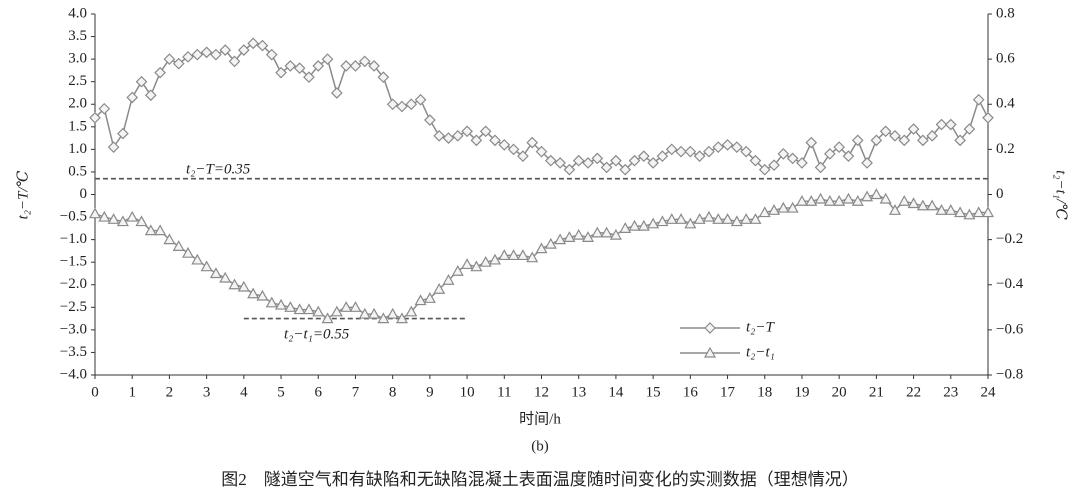  I want to click on y2-axis-title: t₂−t₁/℃, so click(1061, 195).